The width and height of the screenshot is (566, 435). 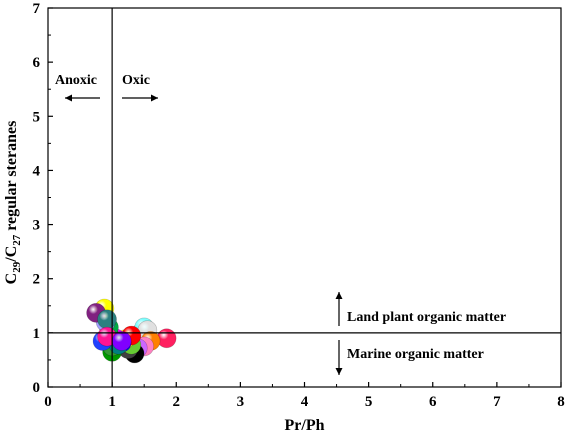 I want to click on arrow-marine-head, so click(x=339, y=371).